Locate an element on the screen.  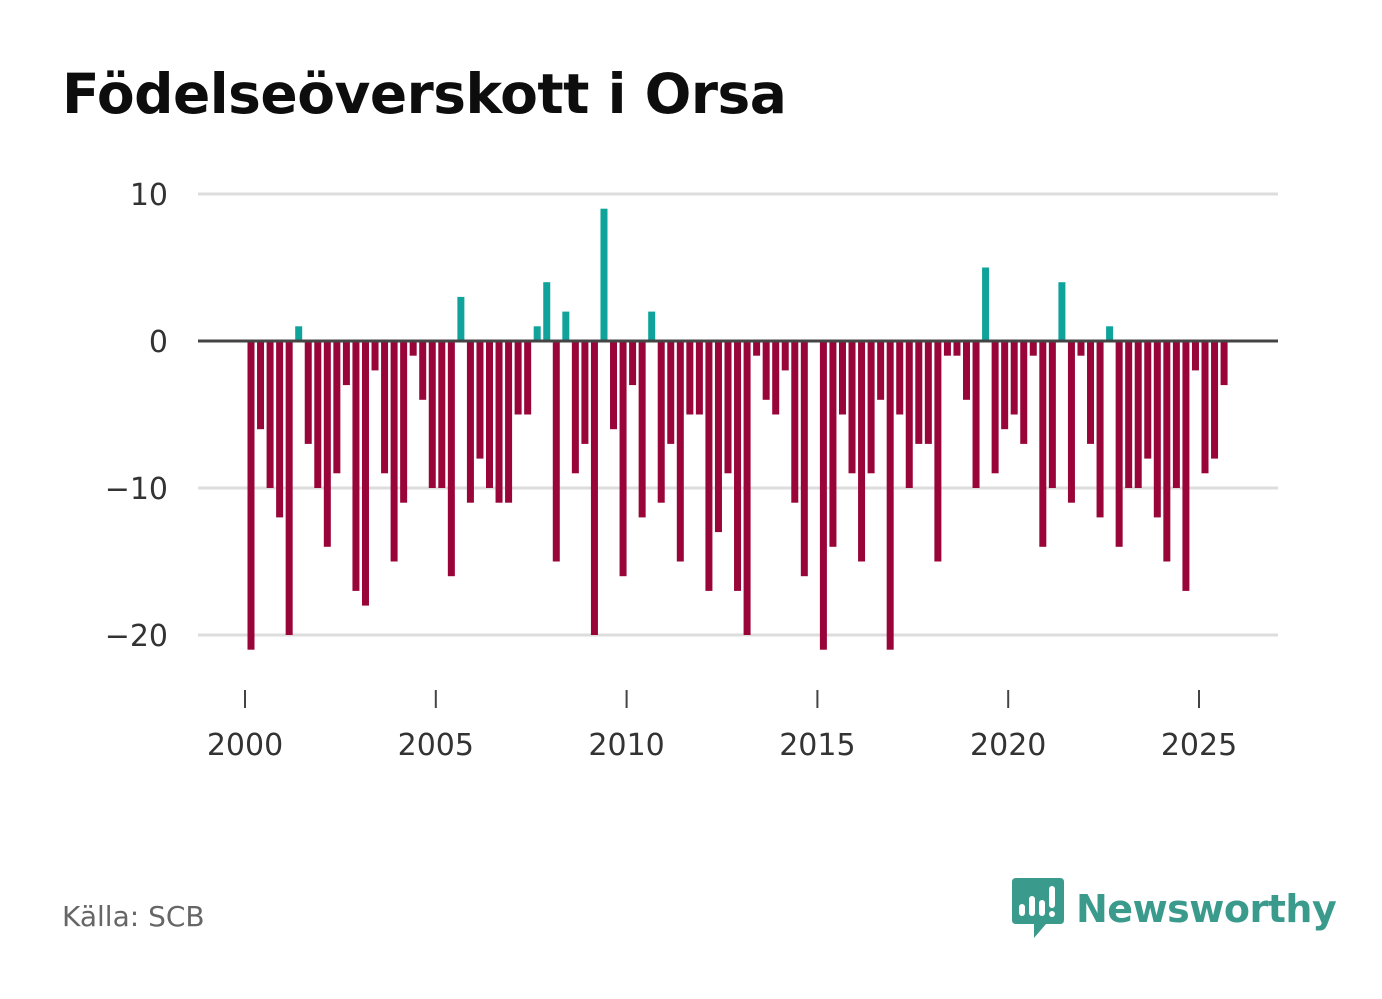
brand-name: Newsworthy is located at coordinates (1206, 909).